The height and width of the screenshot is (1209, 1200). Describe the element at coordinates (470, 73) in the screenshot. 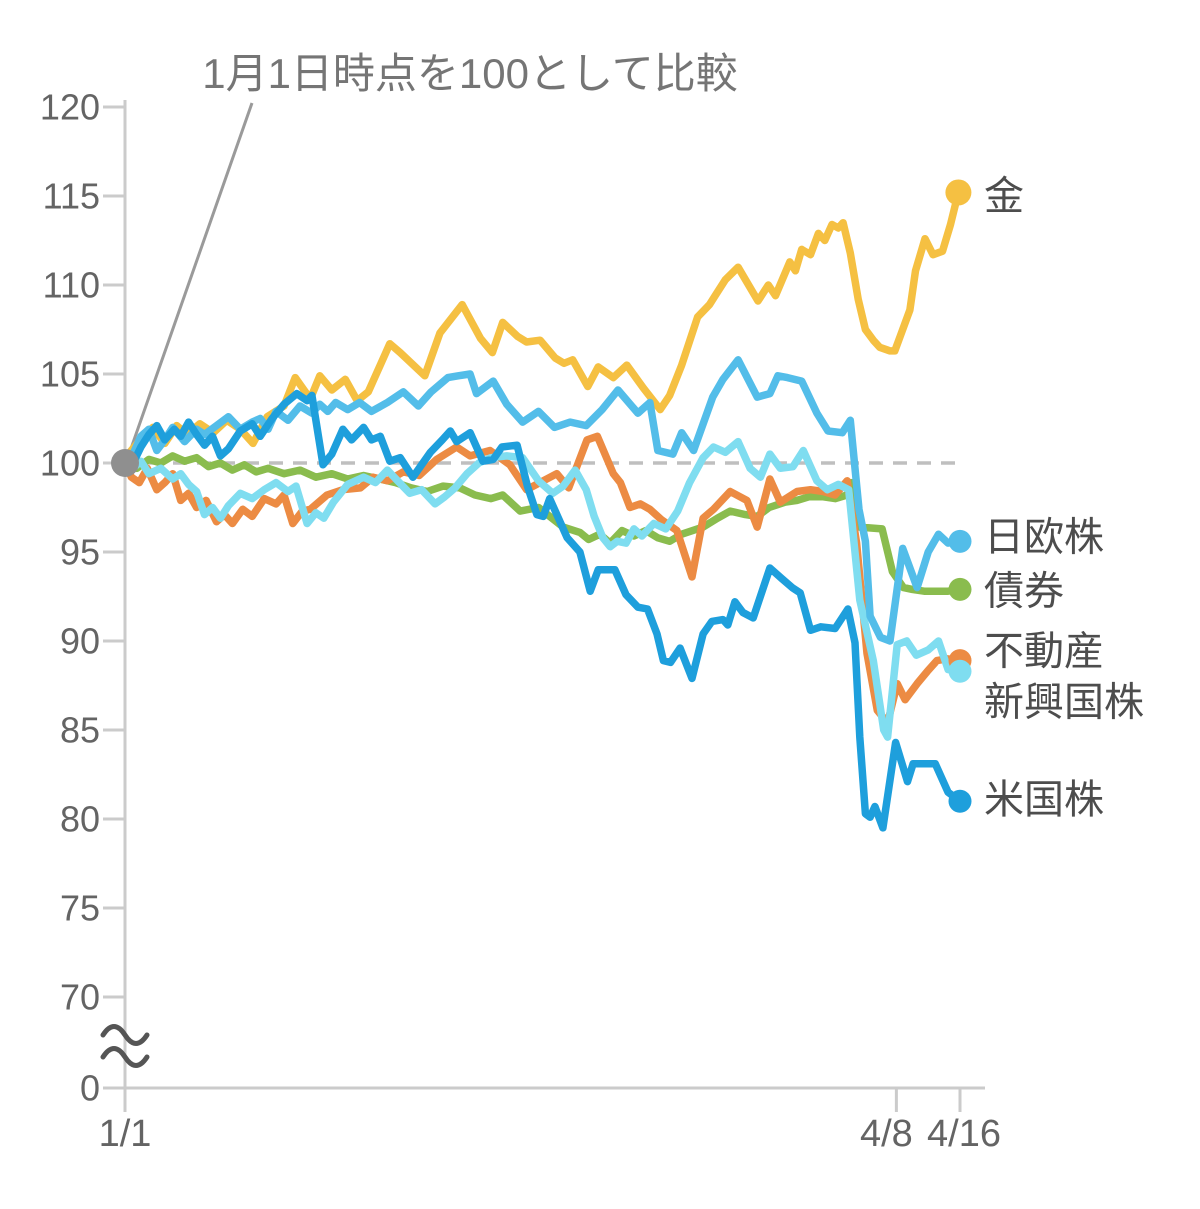

I see `annotation-text: 1月1日時点を100として比較` at that location.